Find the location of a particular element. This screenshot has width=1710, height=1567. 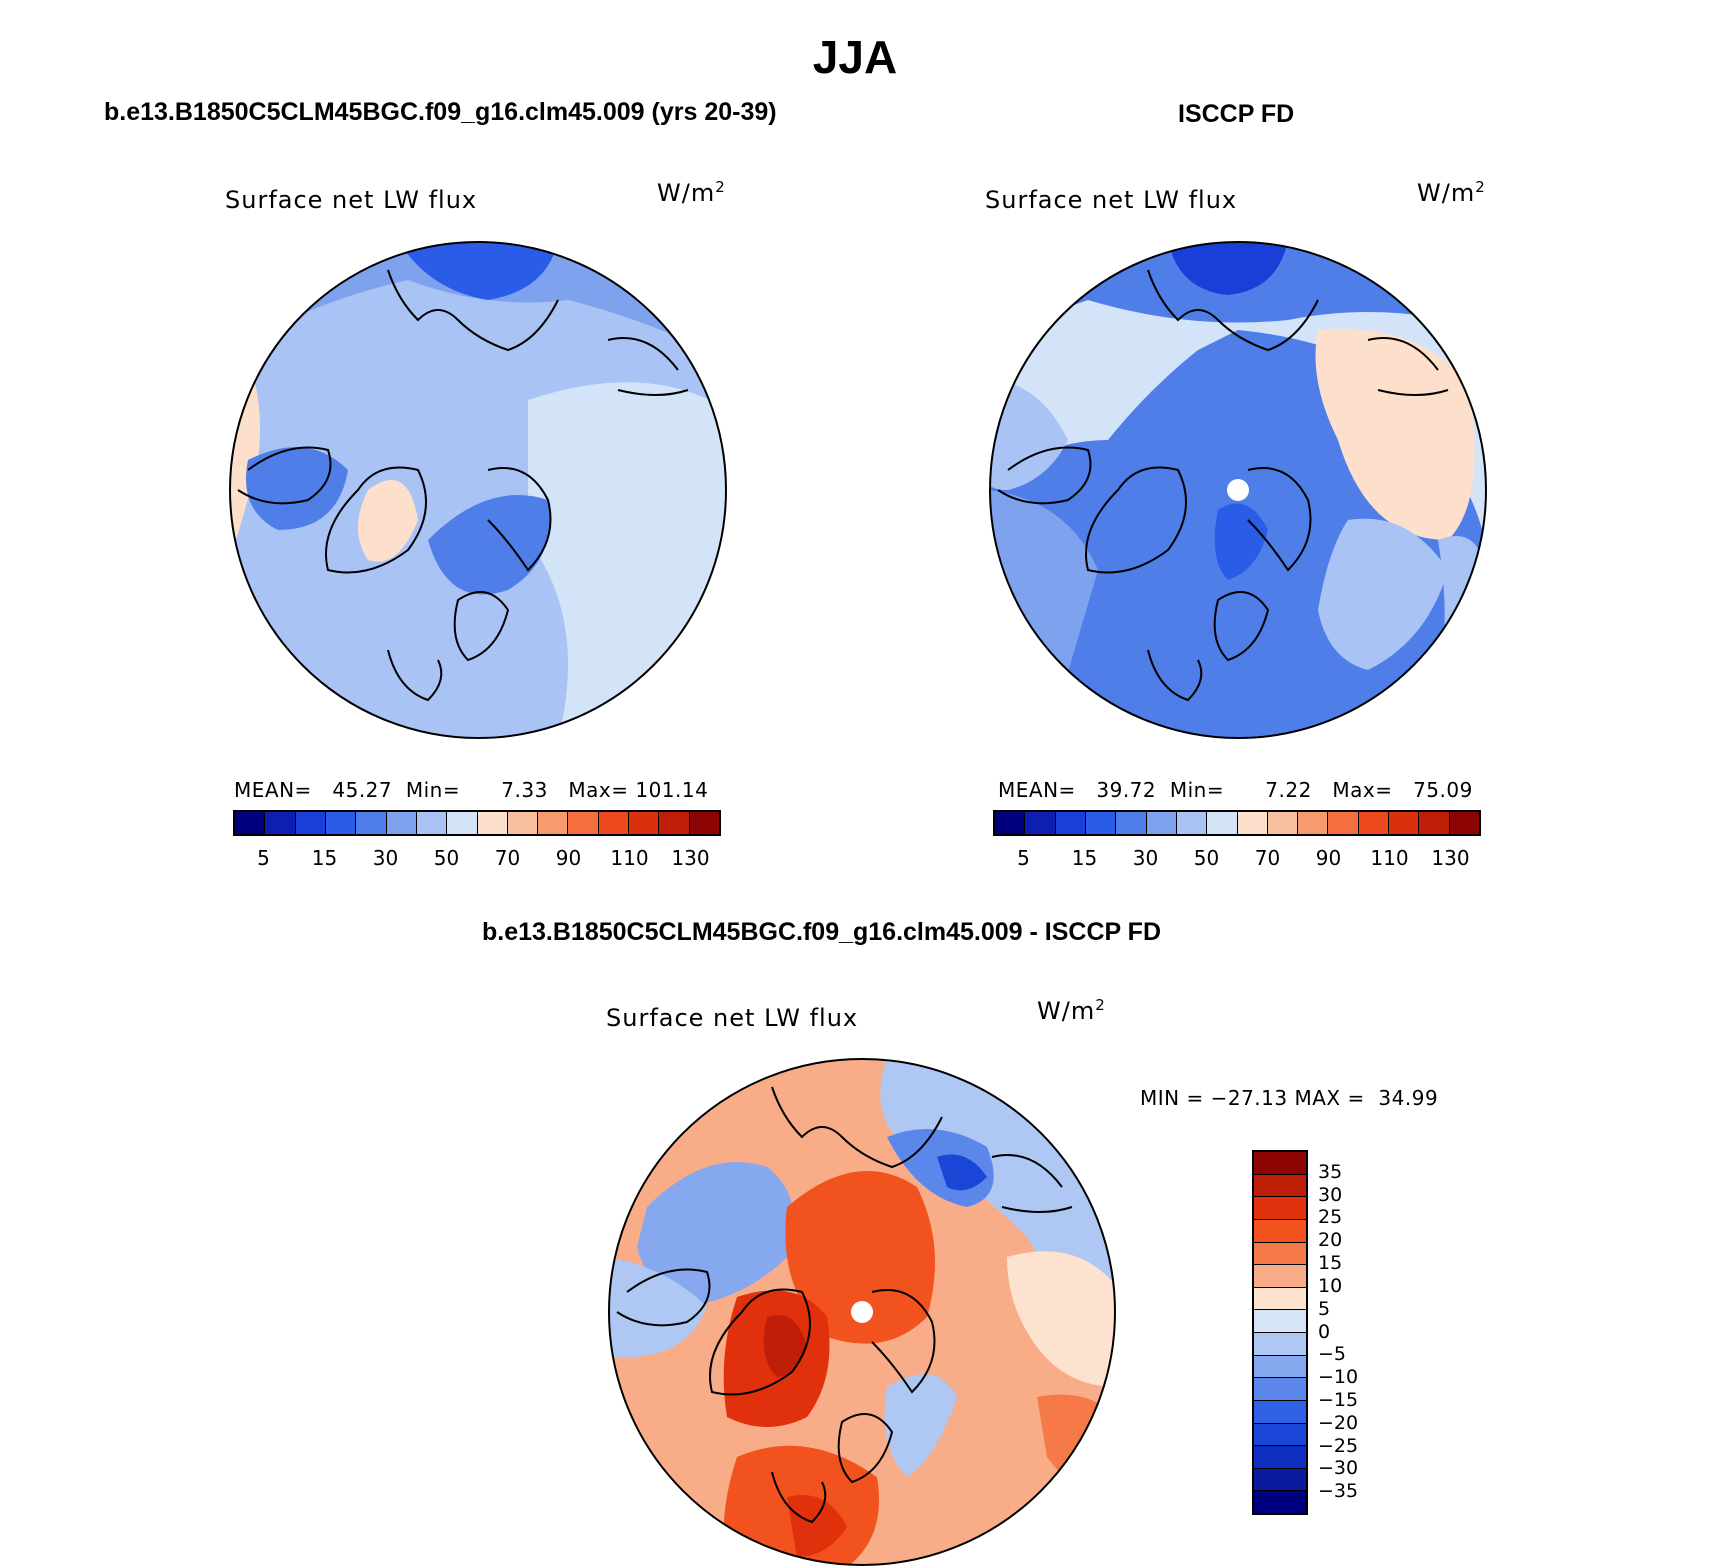

units-model: W/m2 is located at coordinates (691, 192).